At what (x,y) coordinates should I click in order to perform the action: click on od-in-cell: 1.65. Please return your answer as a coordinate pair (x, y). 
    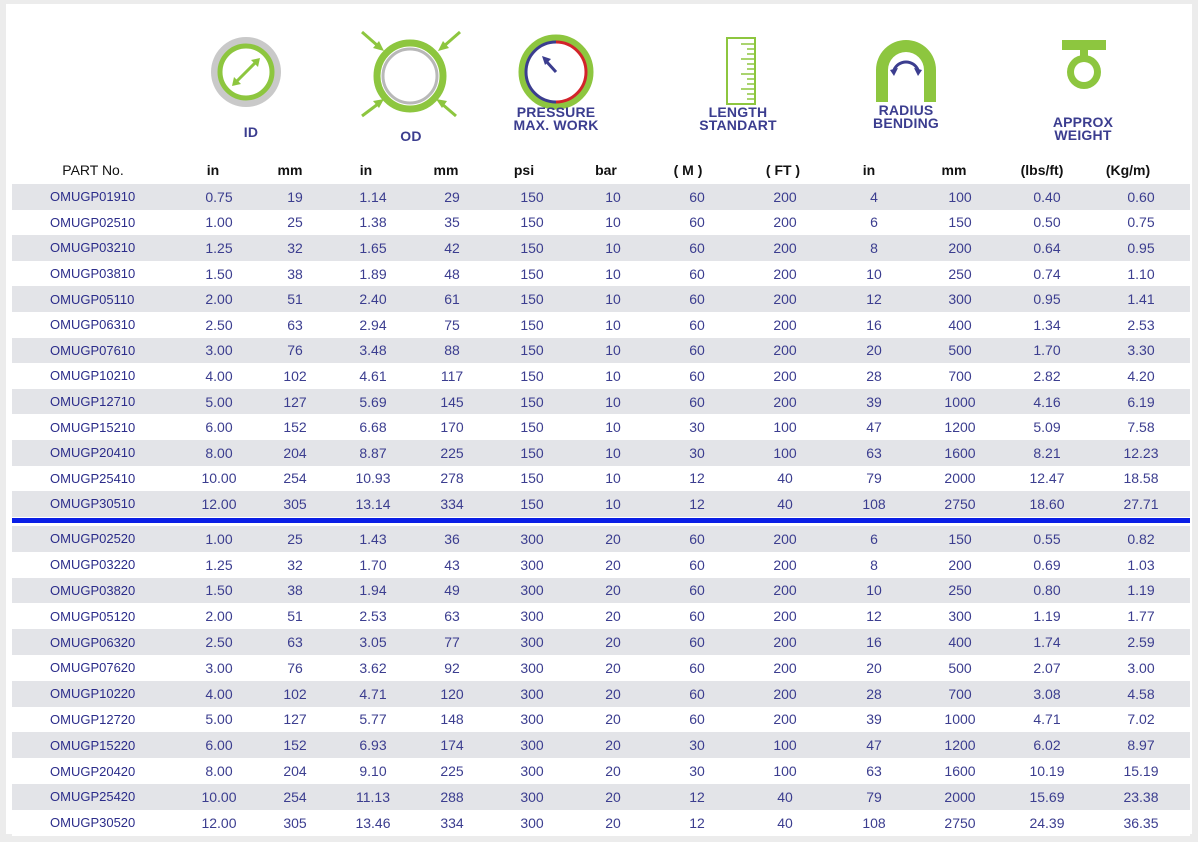
    Looking at the image, I should click on (373, 248).